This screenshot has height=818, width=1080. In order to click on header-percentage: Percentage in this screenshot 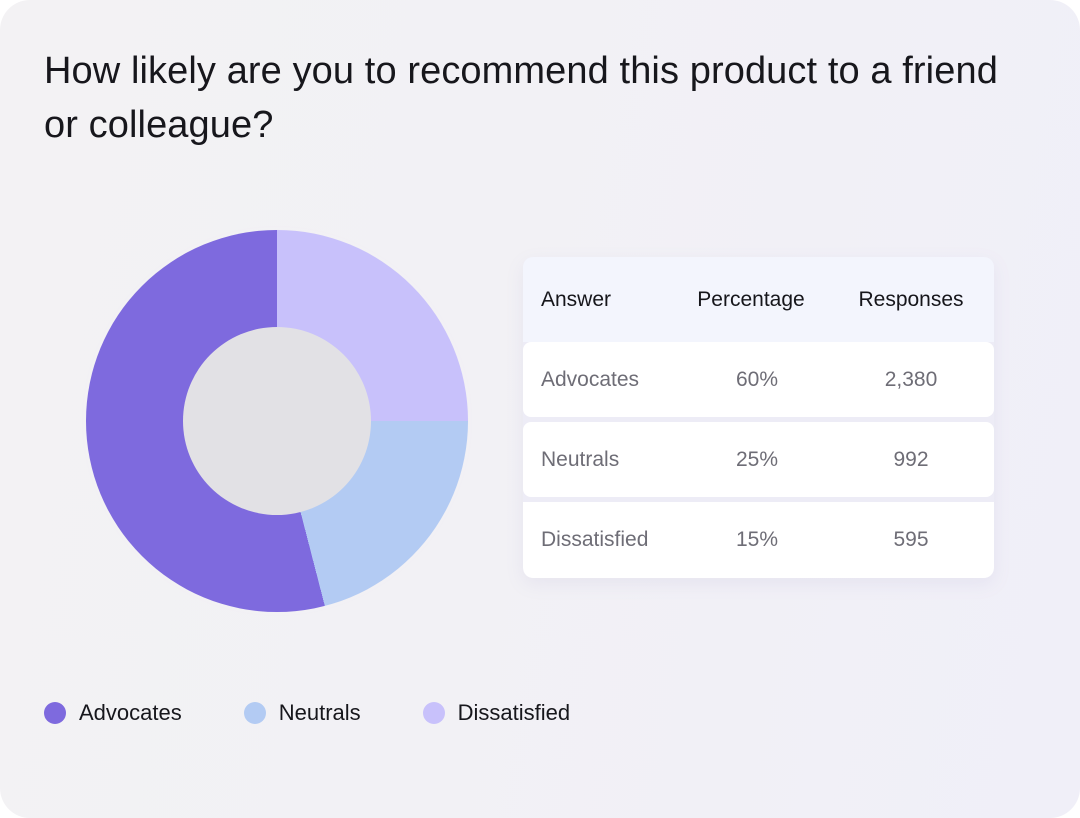, I will do `click(751, 299)`.